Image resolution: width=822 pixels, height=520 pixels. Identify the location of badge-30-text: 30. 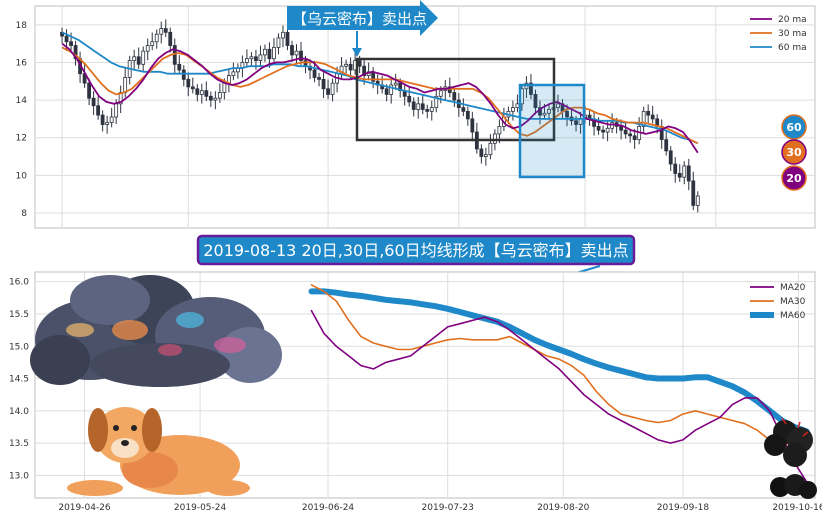
(794, 152).